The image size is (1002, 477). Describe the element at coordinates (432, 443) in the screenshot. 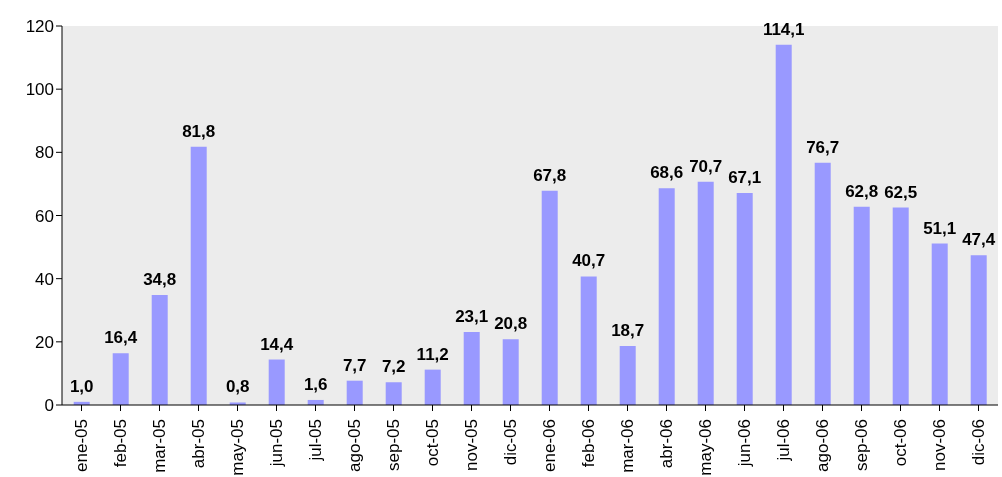

I see `x-tick-label: oct-05` at that location.